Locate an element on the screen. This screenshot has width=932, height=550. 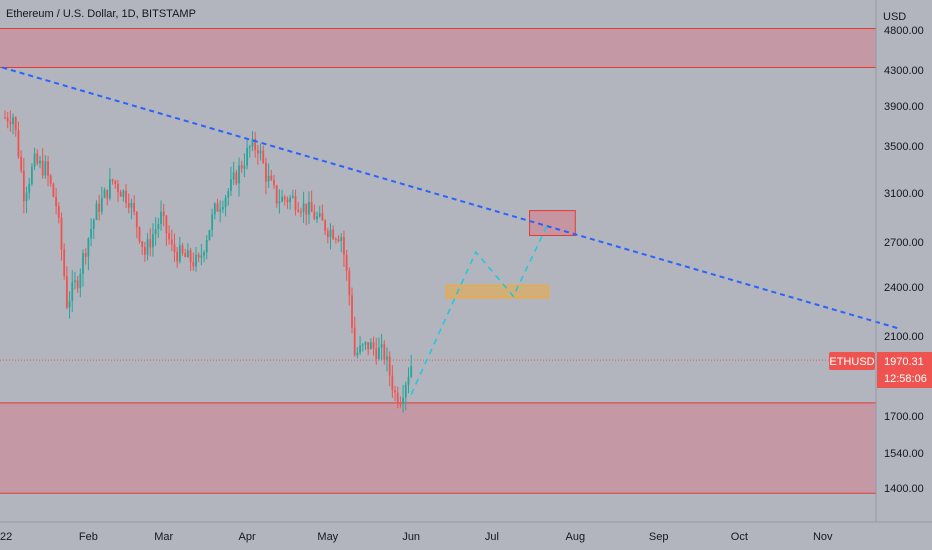
x-tick-label: Oct is located at coordinates (739, 537).